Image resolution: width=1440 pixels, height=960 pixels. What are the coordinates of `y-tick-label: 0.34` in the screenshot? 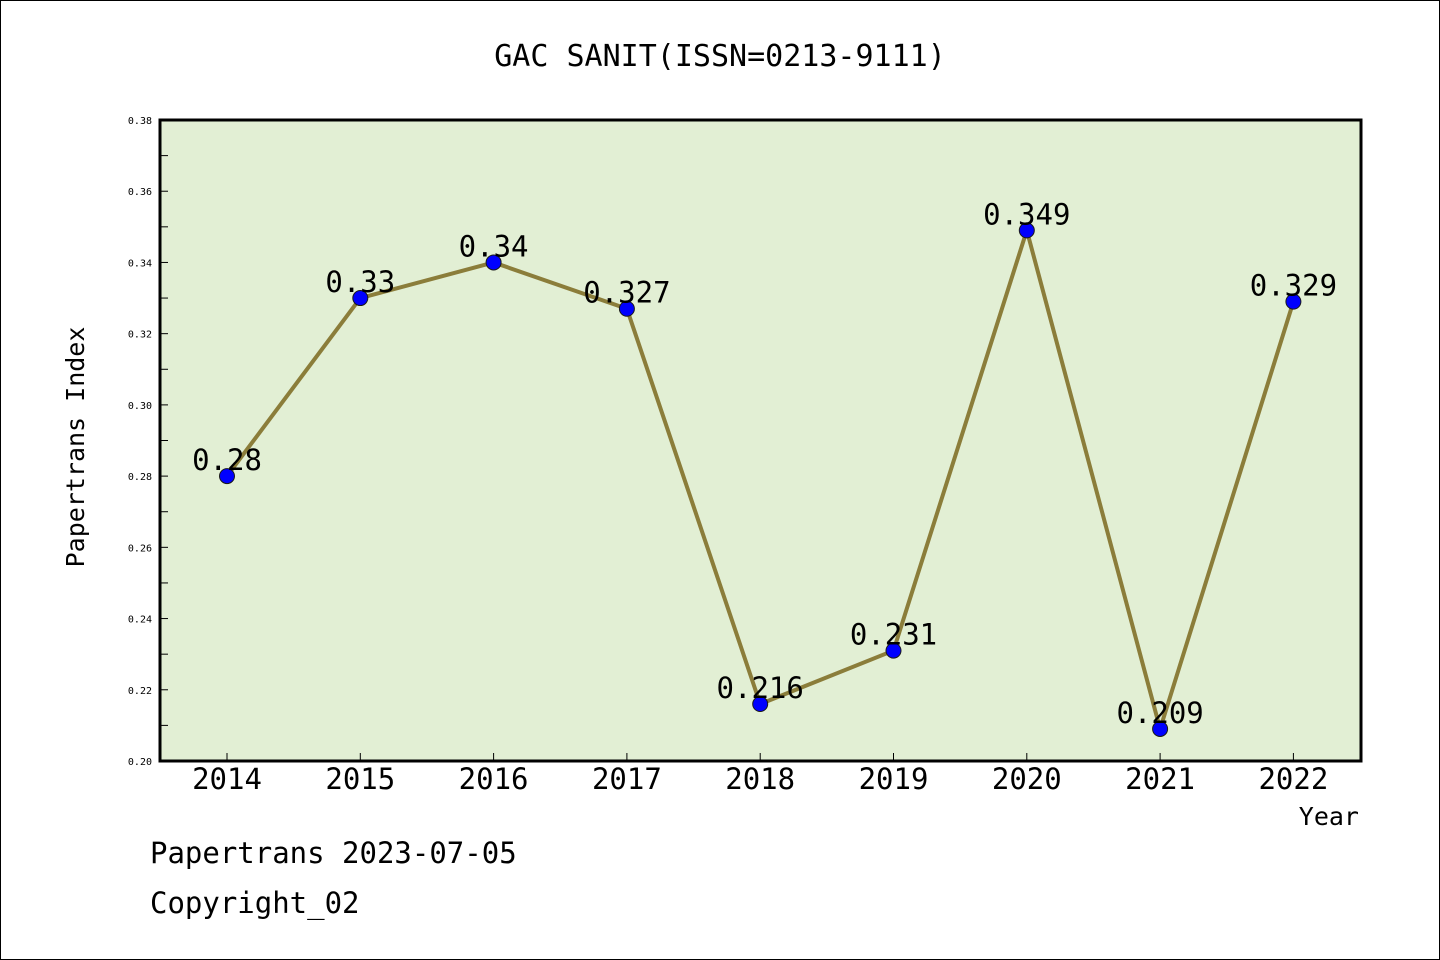 It's located at (140, 263).